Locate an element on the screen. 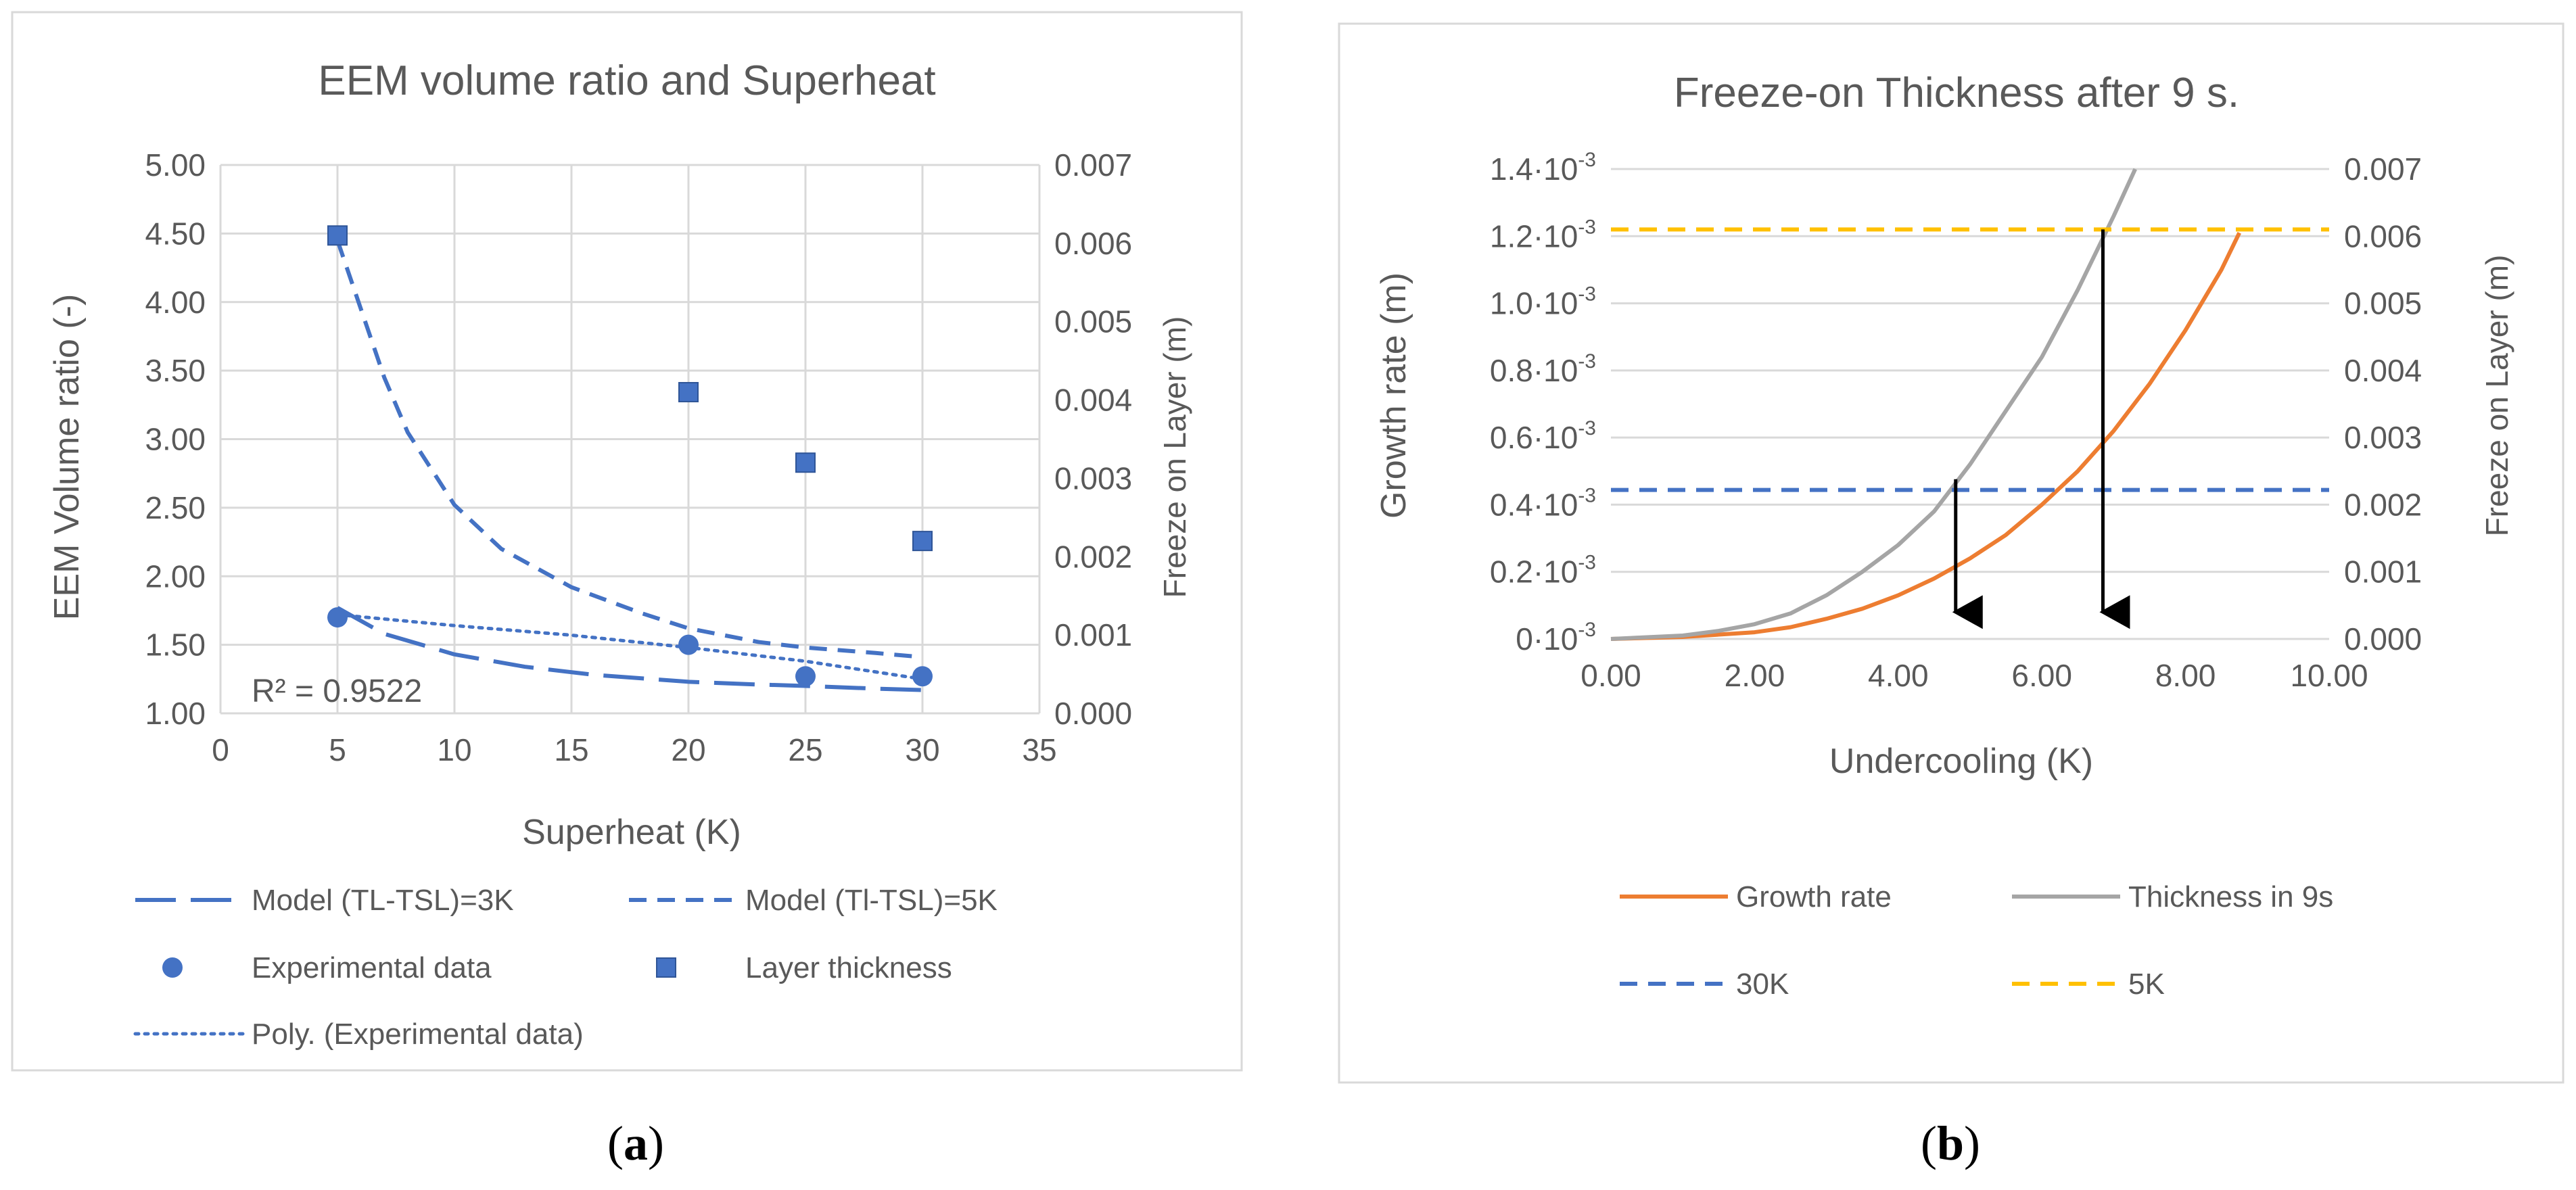 Image resolution: width=2576 pixels, height=1190 pixels. legend-label-poly-experimental-data: Poly. (Experimental data) is located at coordinates (418, 1034).